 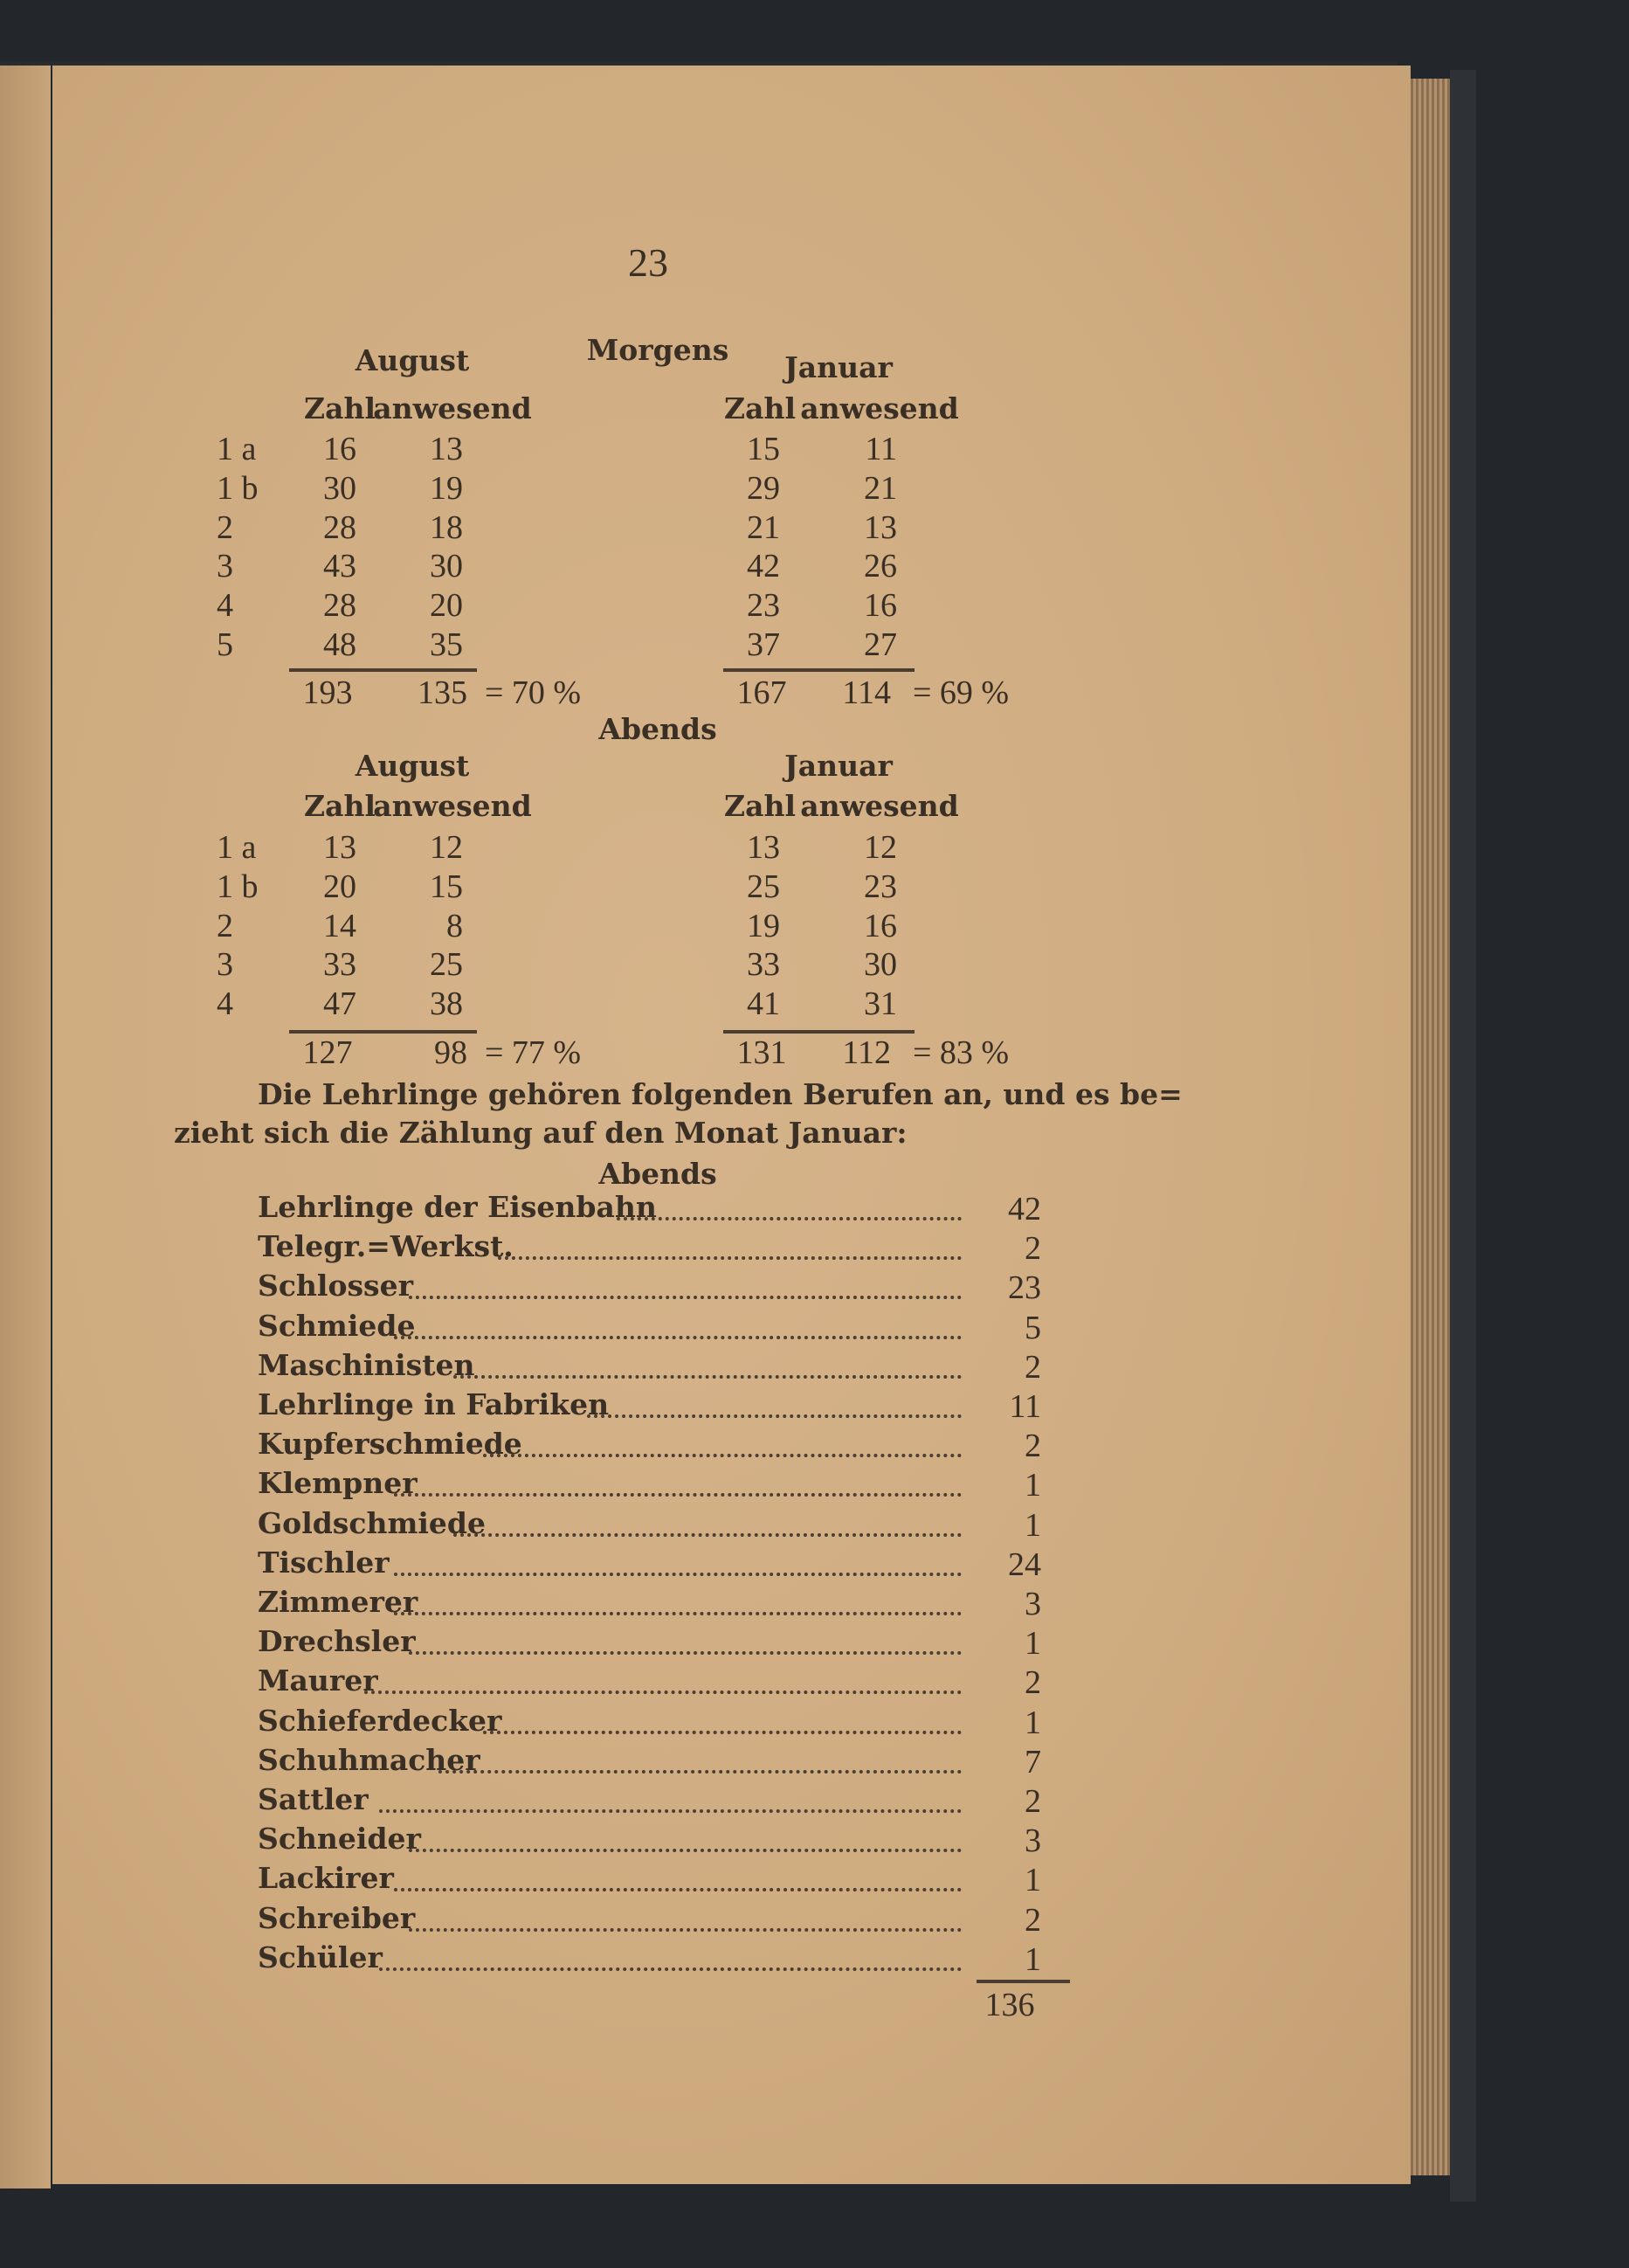 I want to click on aug-present-cell: 30, so click(x=447, y=567).